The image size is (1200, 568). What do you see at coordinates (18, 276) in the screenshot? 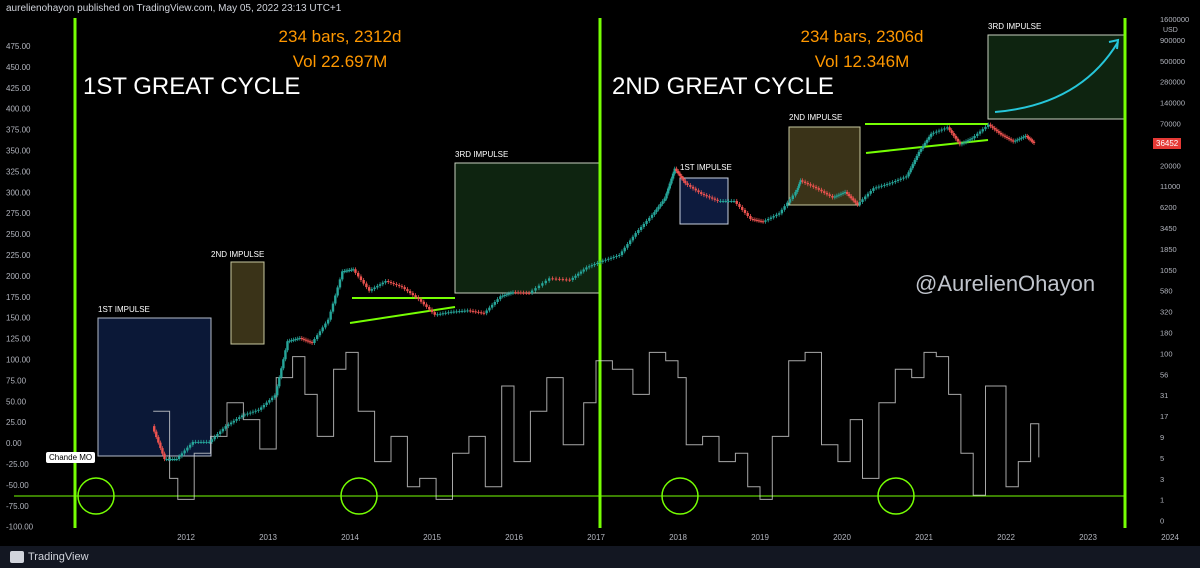
I see `left-axis-tick: 200.00` at bounding box center [18, 276].